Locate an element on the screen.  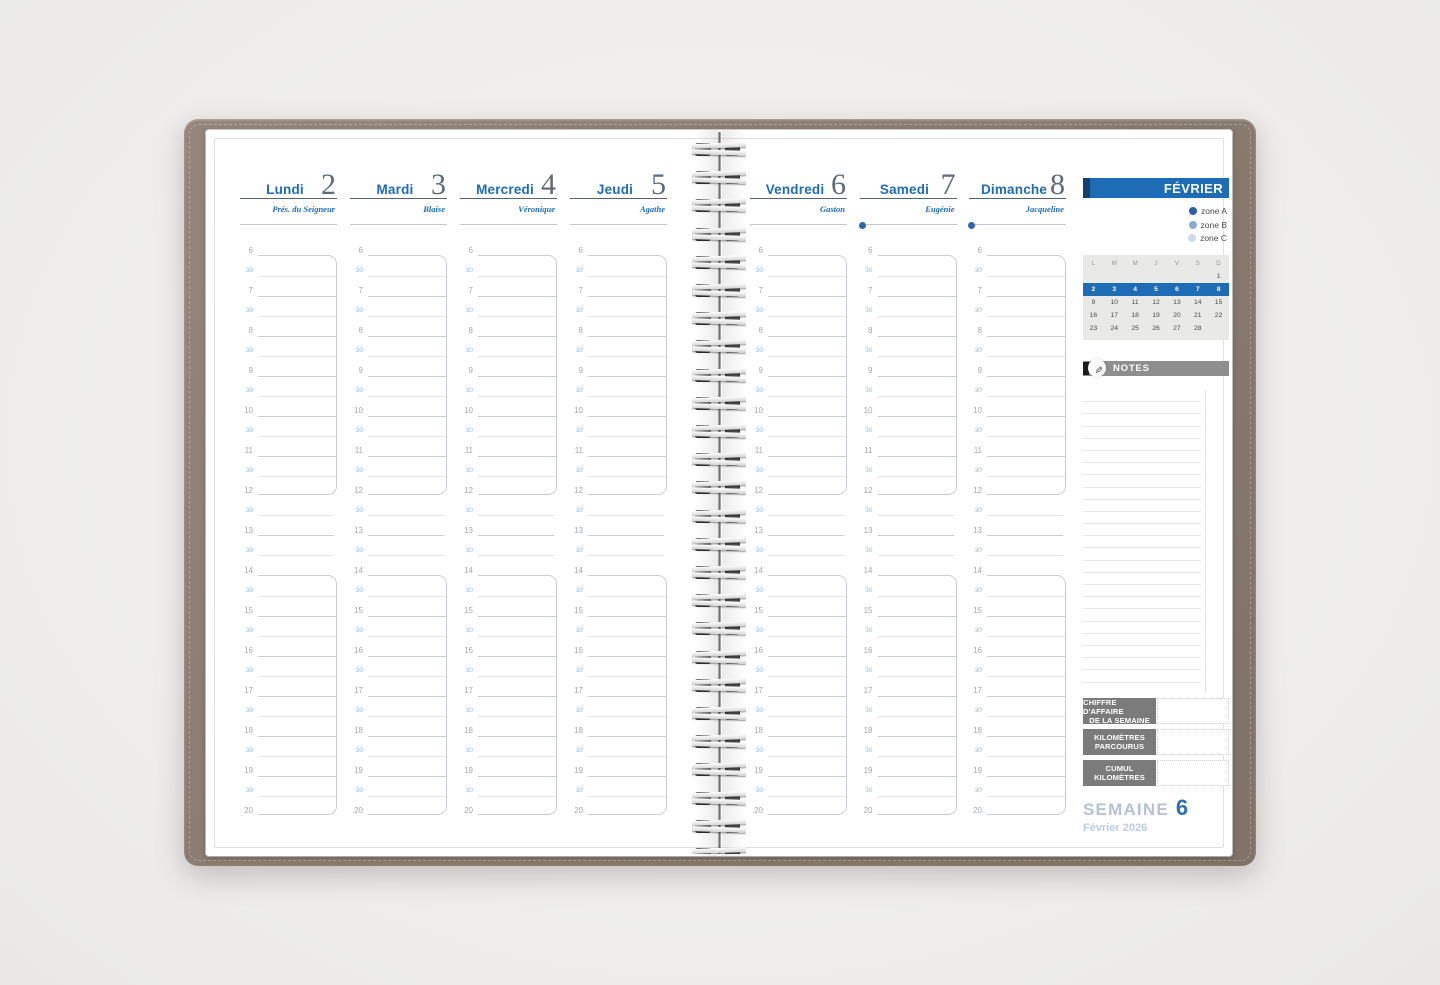
calendar-cell: 18 is located at coordinates (1135, 315).